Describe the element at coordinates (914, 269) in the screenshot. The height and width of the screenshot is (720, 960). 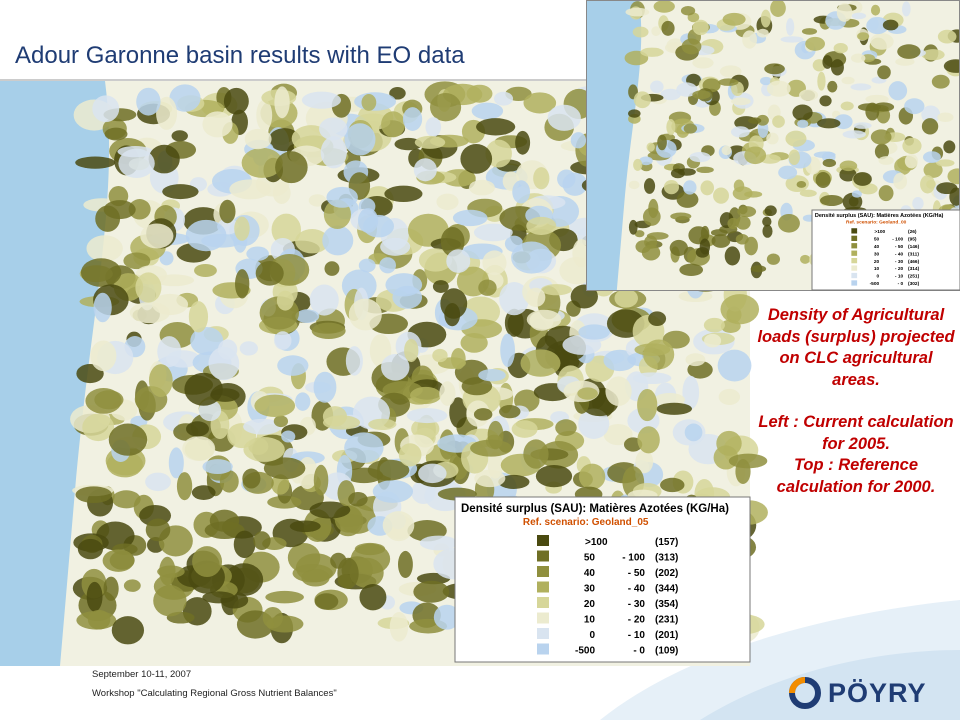
I see `legend-count: (314)` at that location.